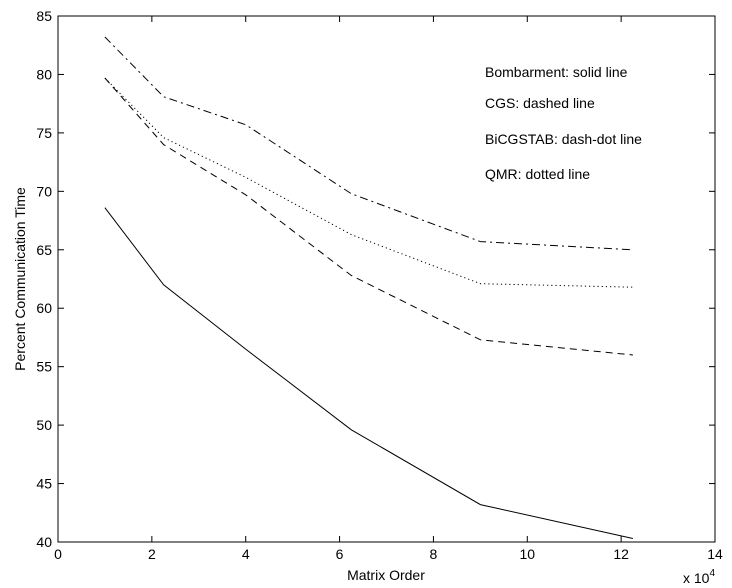 This screenshot has height=588, width=732. I want to click on y-tick-label: 75, so click(44, 133).